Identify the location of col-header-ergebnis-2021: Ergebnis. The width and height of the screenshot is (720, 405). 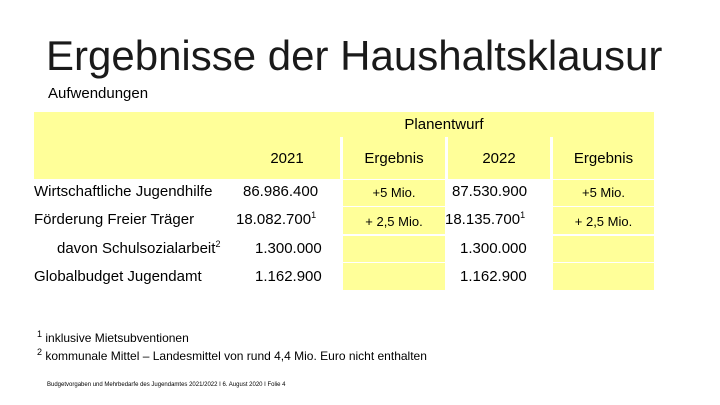
(394, 158).